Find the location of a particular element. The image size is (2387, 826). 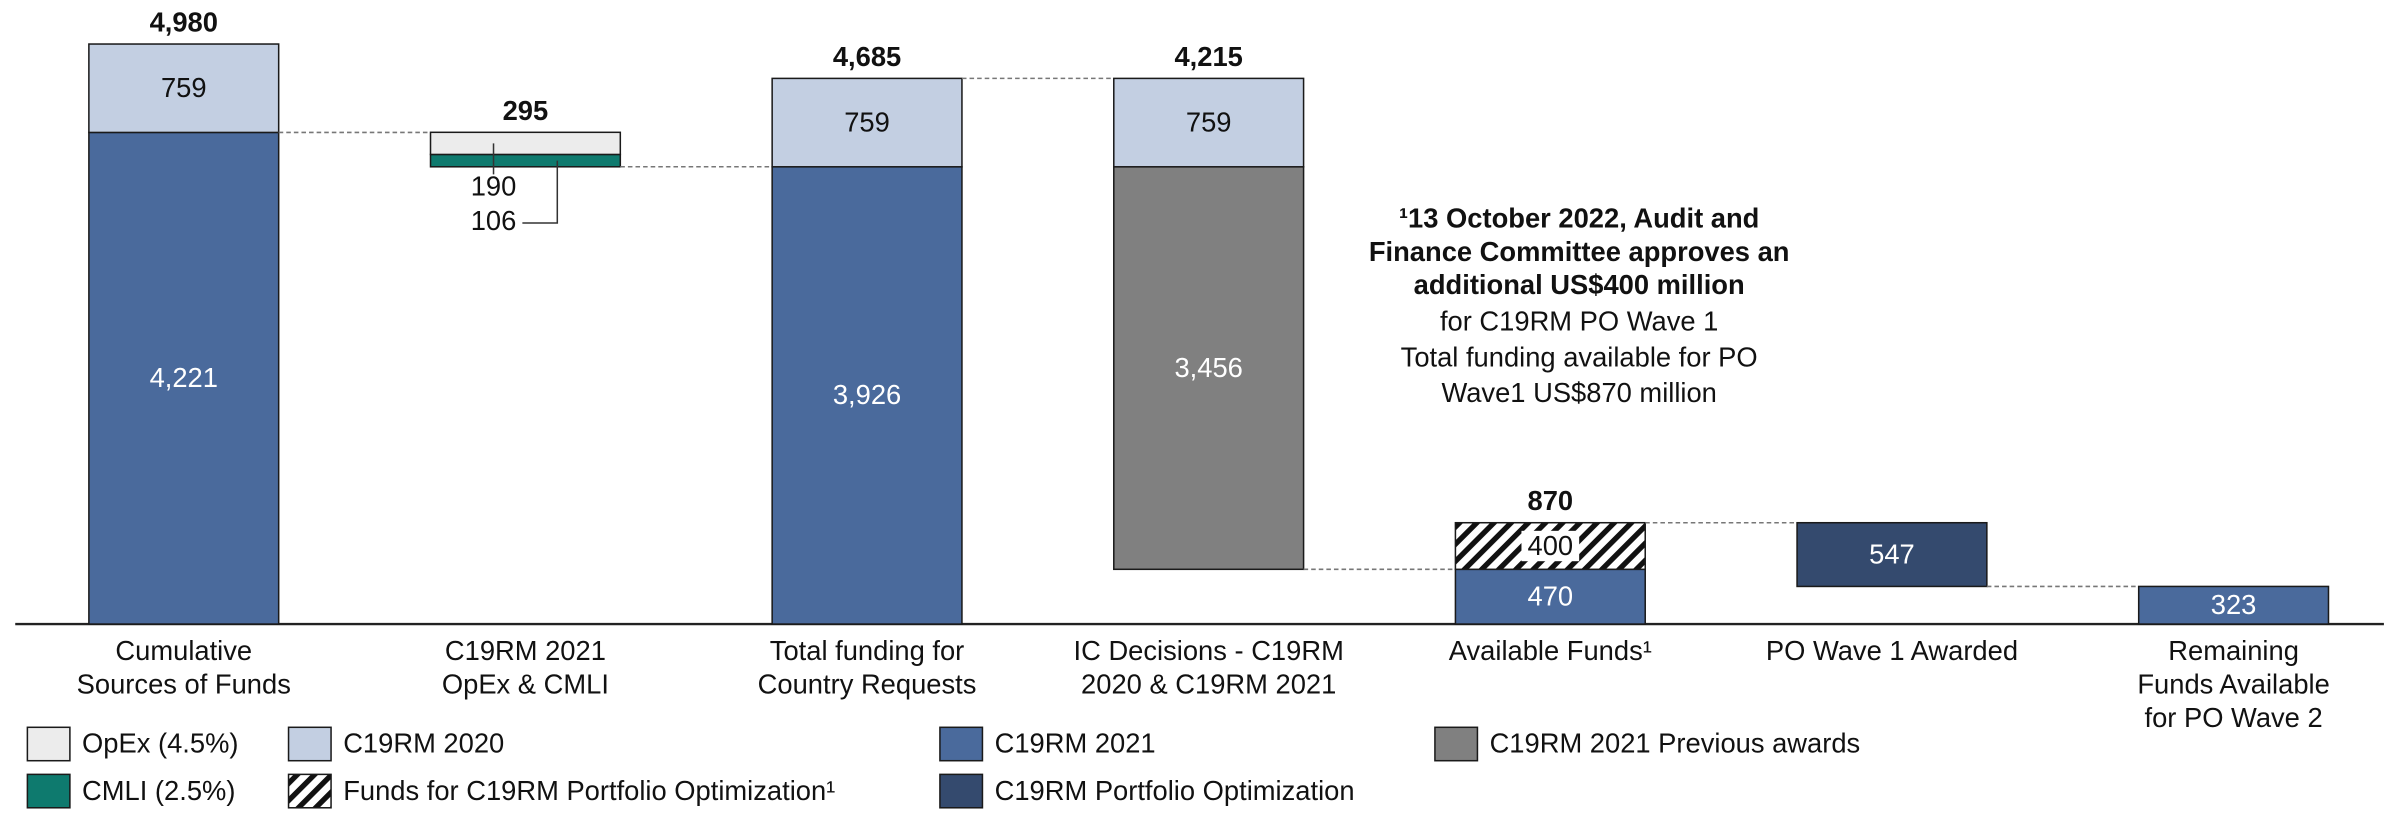

category-label: OpEx & CMLI is located at coordinates (525, 684).